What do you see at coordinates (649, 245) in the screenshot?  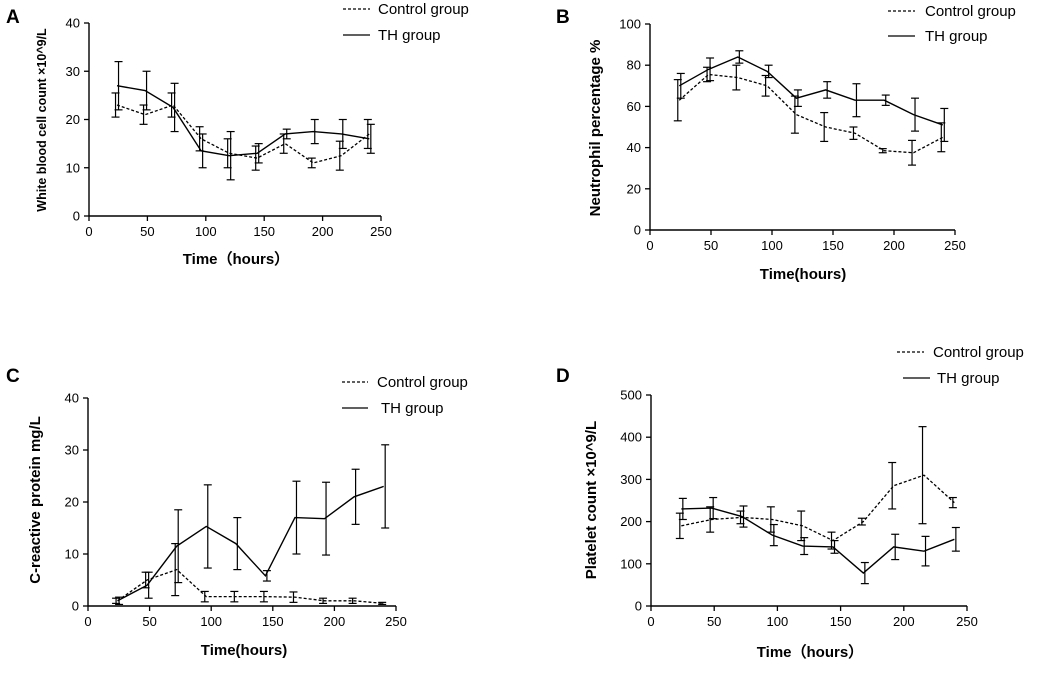 I see `x-tick-label-b: 0` at bounding box center [649, 245].